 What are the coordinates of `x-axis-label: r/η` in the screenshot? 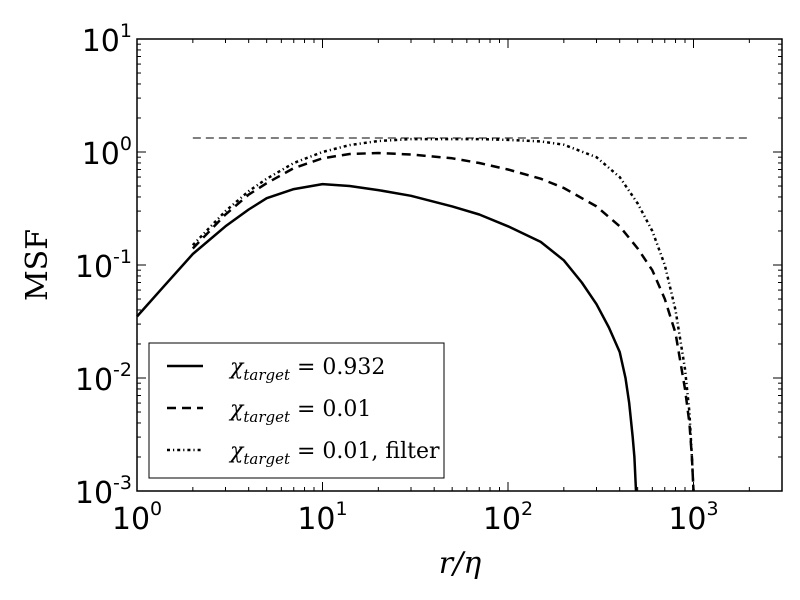 It's located at (460, 563).